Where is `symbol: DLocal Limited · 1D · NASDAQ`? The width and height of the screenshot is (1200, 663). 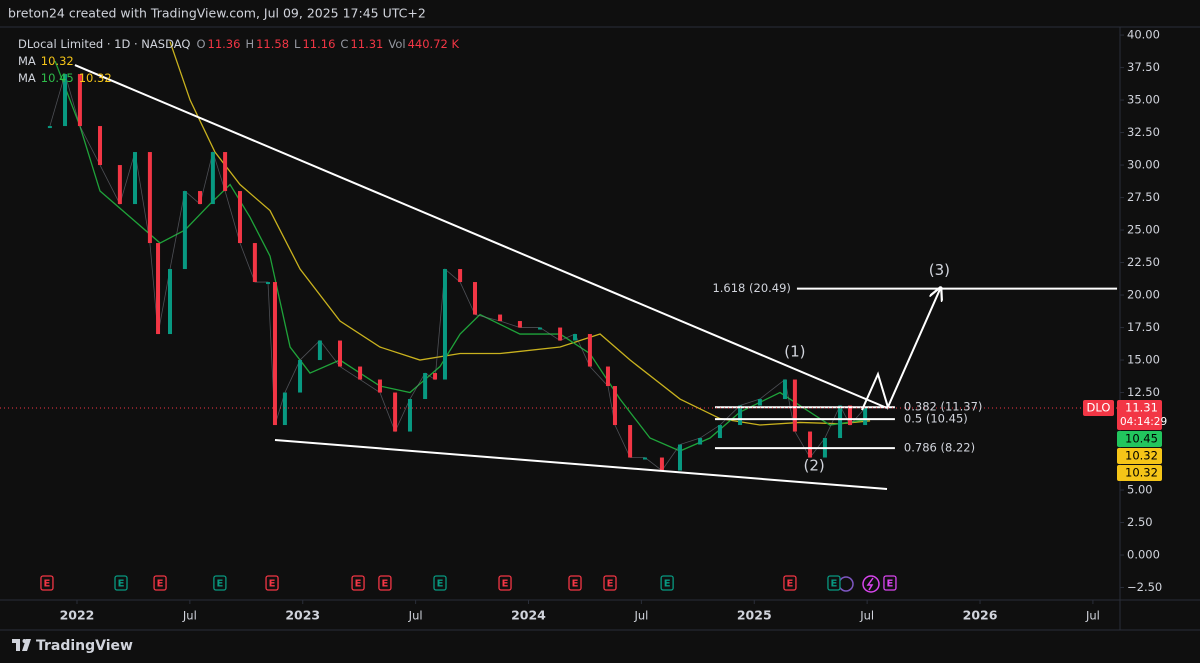
symbol: DLocal Limited · 1D · NASDAQ is located at coordinates (104, 44).